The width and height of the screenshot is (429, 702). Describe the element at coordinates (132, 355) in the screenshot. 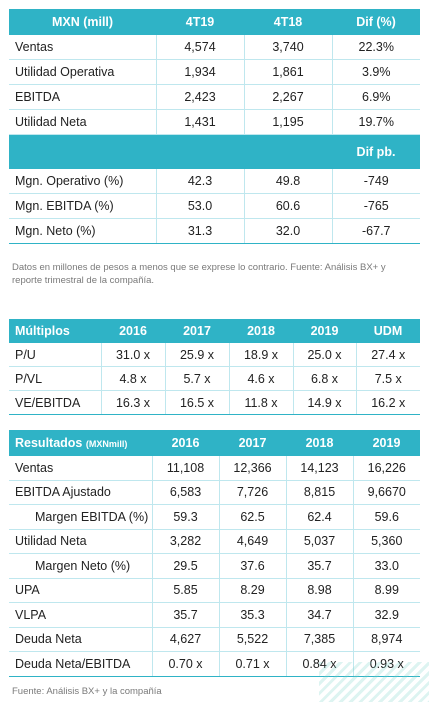

I see `cell: 31.0 x` at that location.